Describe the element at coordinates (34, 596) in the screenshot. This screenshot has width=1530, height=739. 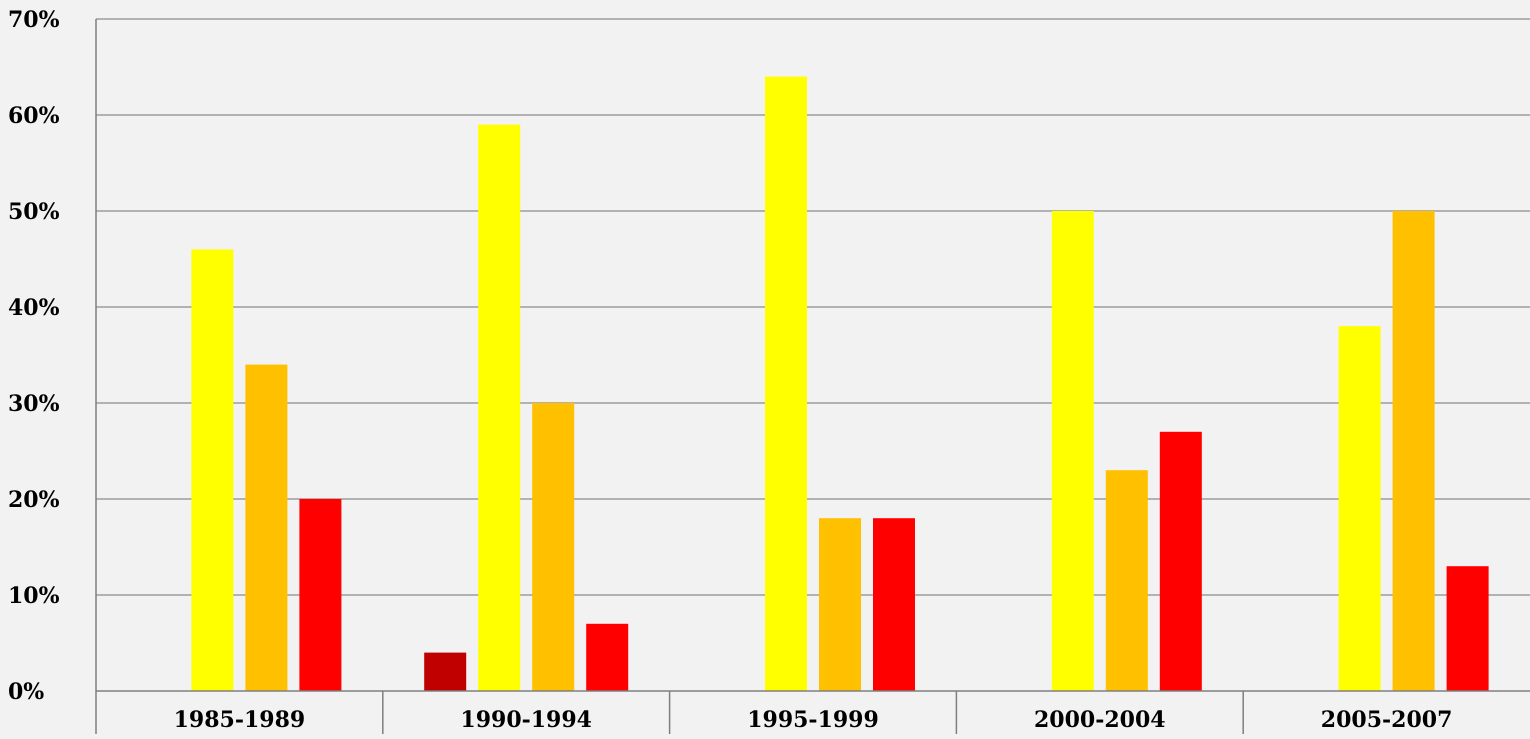
I see `y-tick-label: 10%` at that location.